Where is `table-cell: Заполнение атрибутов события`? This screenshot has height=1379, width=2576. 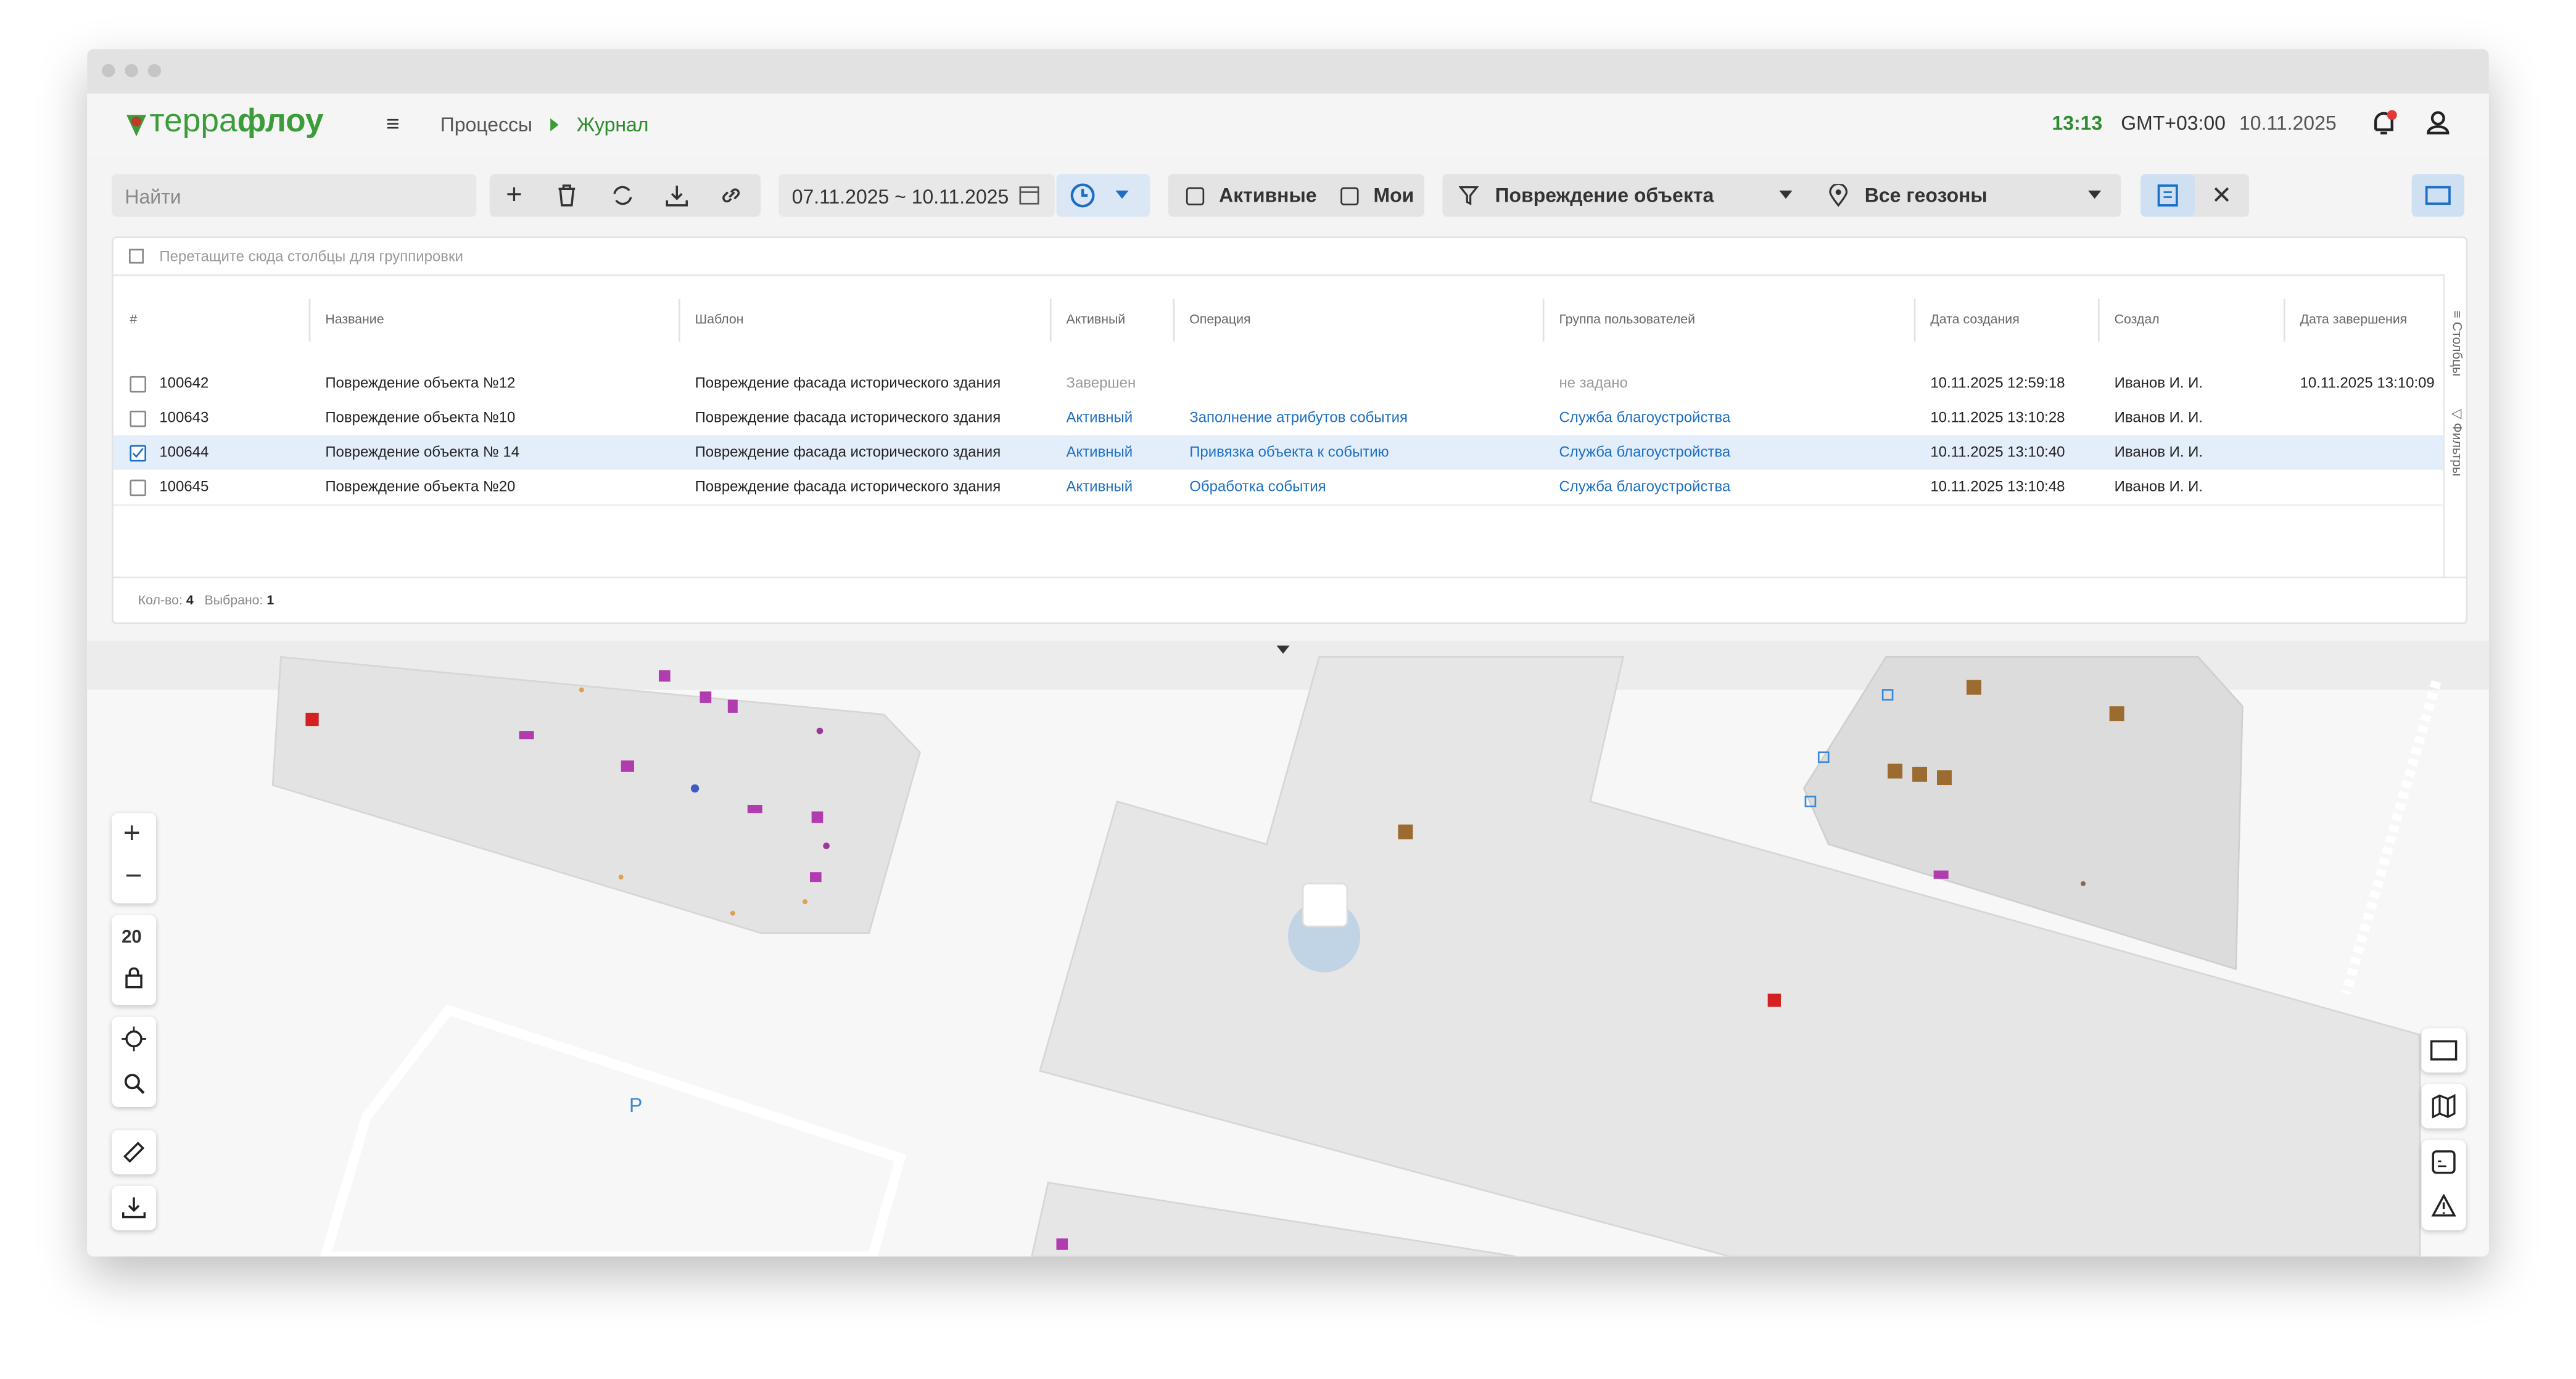
table-cell: Заполнение атрибутов события is located at coordinates (1298, 417).